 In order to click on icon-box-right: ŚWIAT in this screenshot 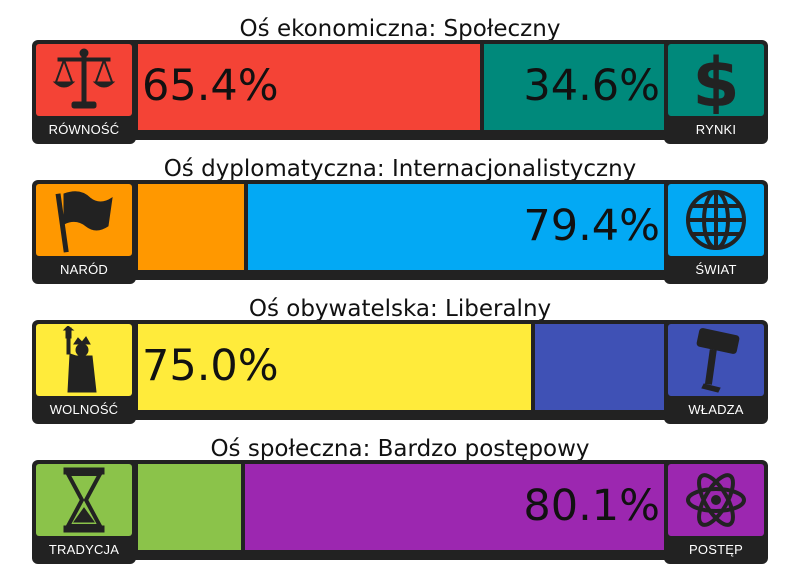, I will do `click(716, 232)`.